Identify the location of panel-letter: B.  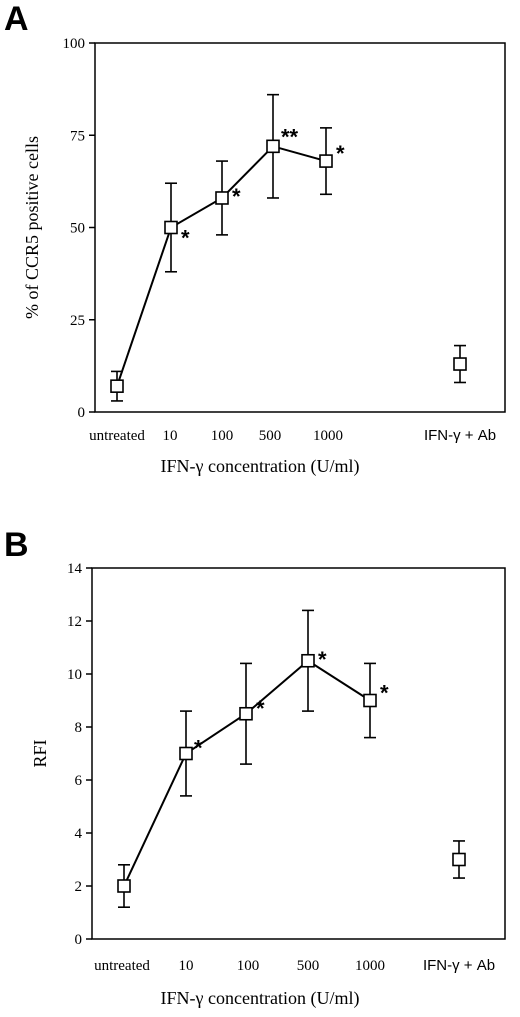
(16, 545).